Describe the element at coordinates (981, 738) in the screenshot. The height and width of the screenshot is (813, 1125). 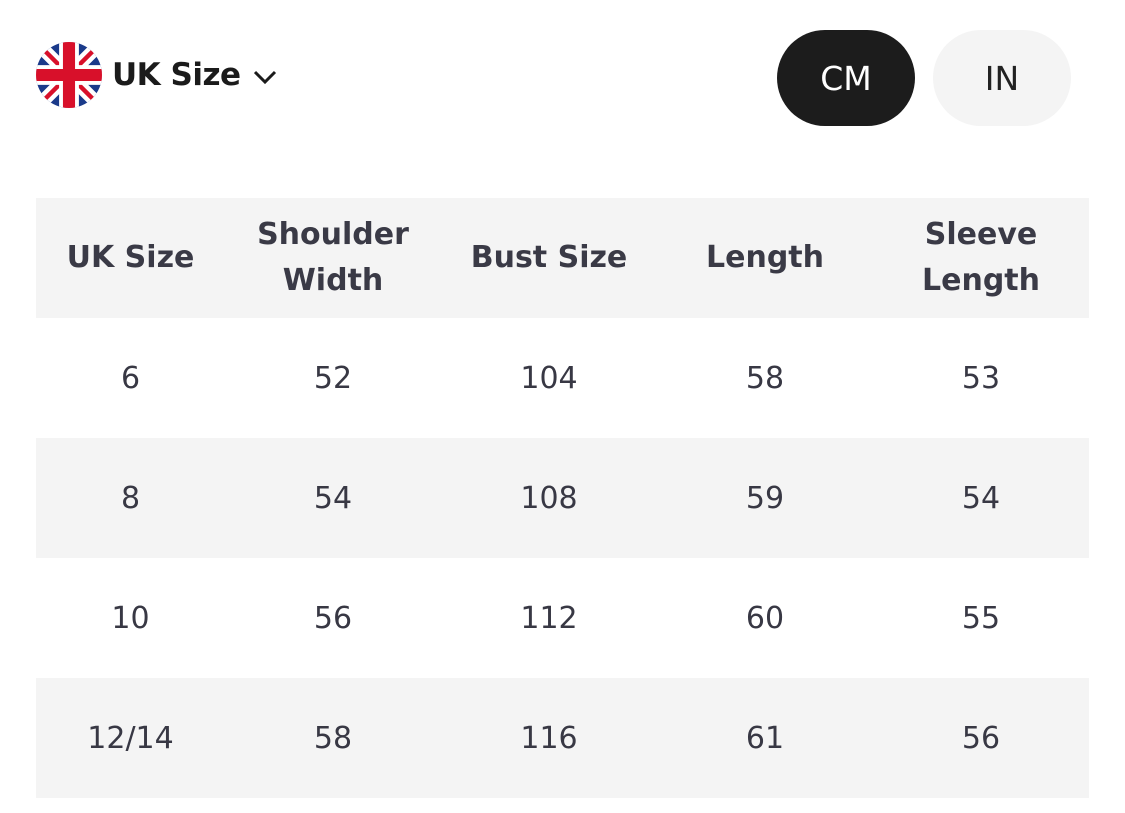
I see `cell-sleeve-length: 56` at that location.